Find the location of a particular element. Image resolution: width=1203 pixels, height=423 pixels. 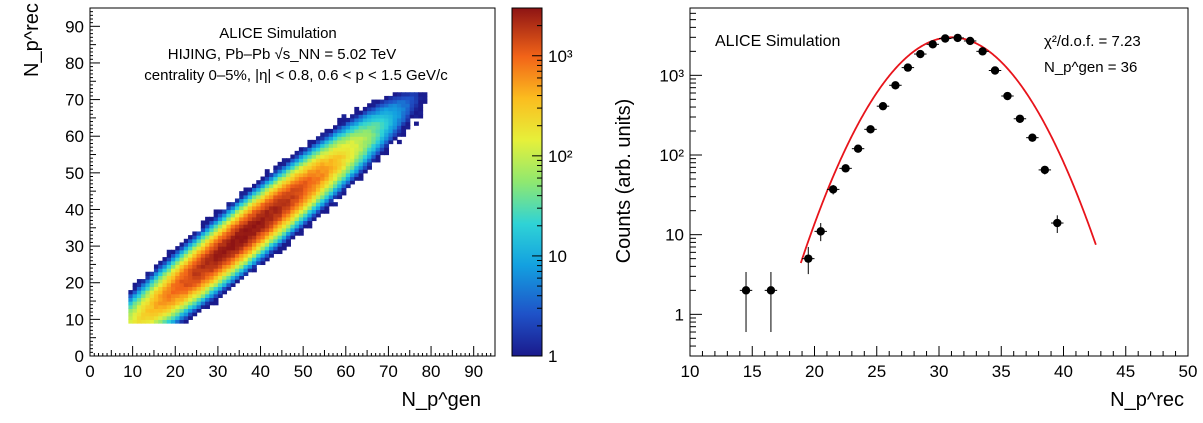

spectrum-y-tick-label: 10³ is located at coordinates (671, 75).